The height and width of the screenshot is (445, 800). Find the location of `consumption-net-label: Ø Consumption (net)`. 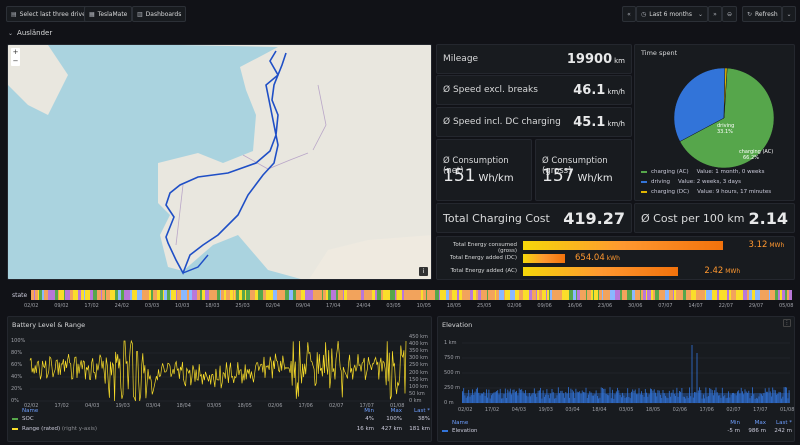

consumption-net-label: Ø Consumption (net) is located at coordinates (476, 166).